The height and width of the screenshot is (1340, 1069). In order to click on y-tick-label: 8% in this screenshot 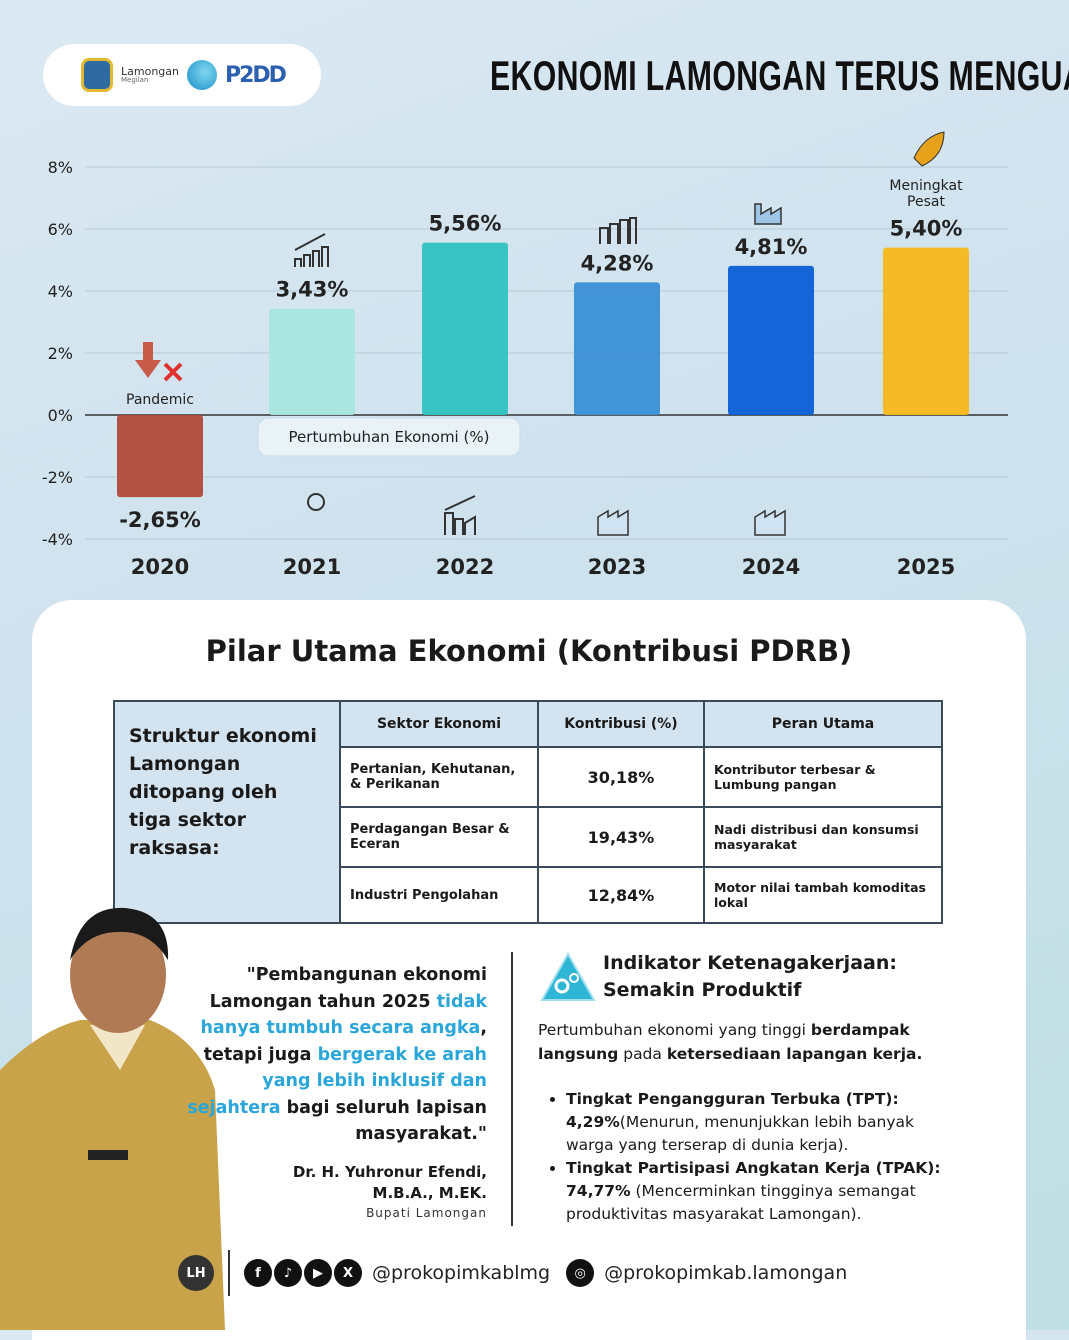, I will do `click(60, 167)`.